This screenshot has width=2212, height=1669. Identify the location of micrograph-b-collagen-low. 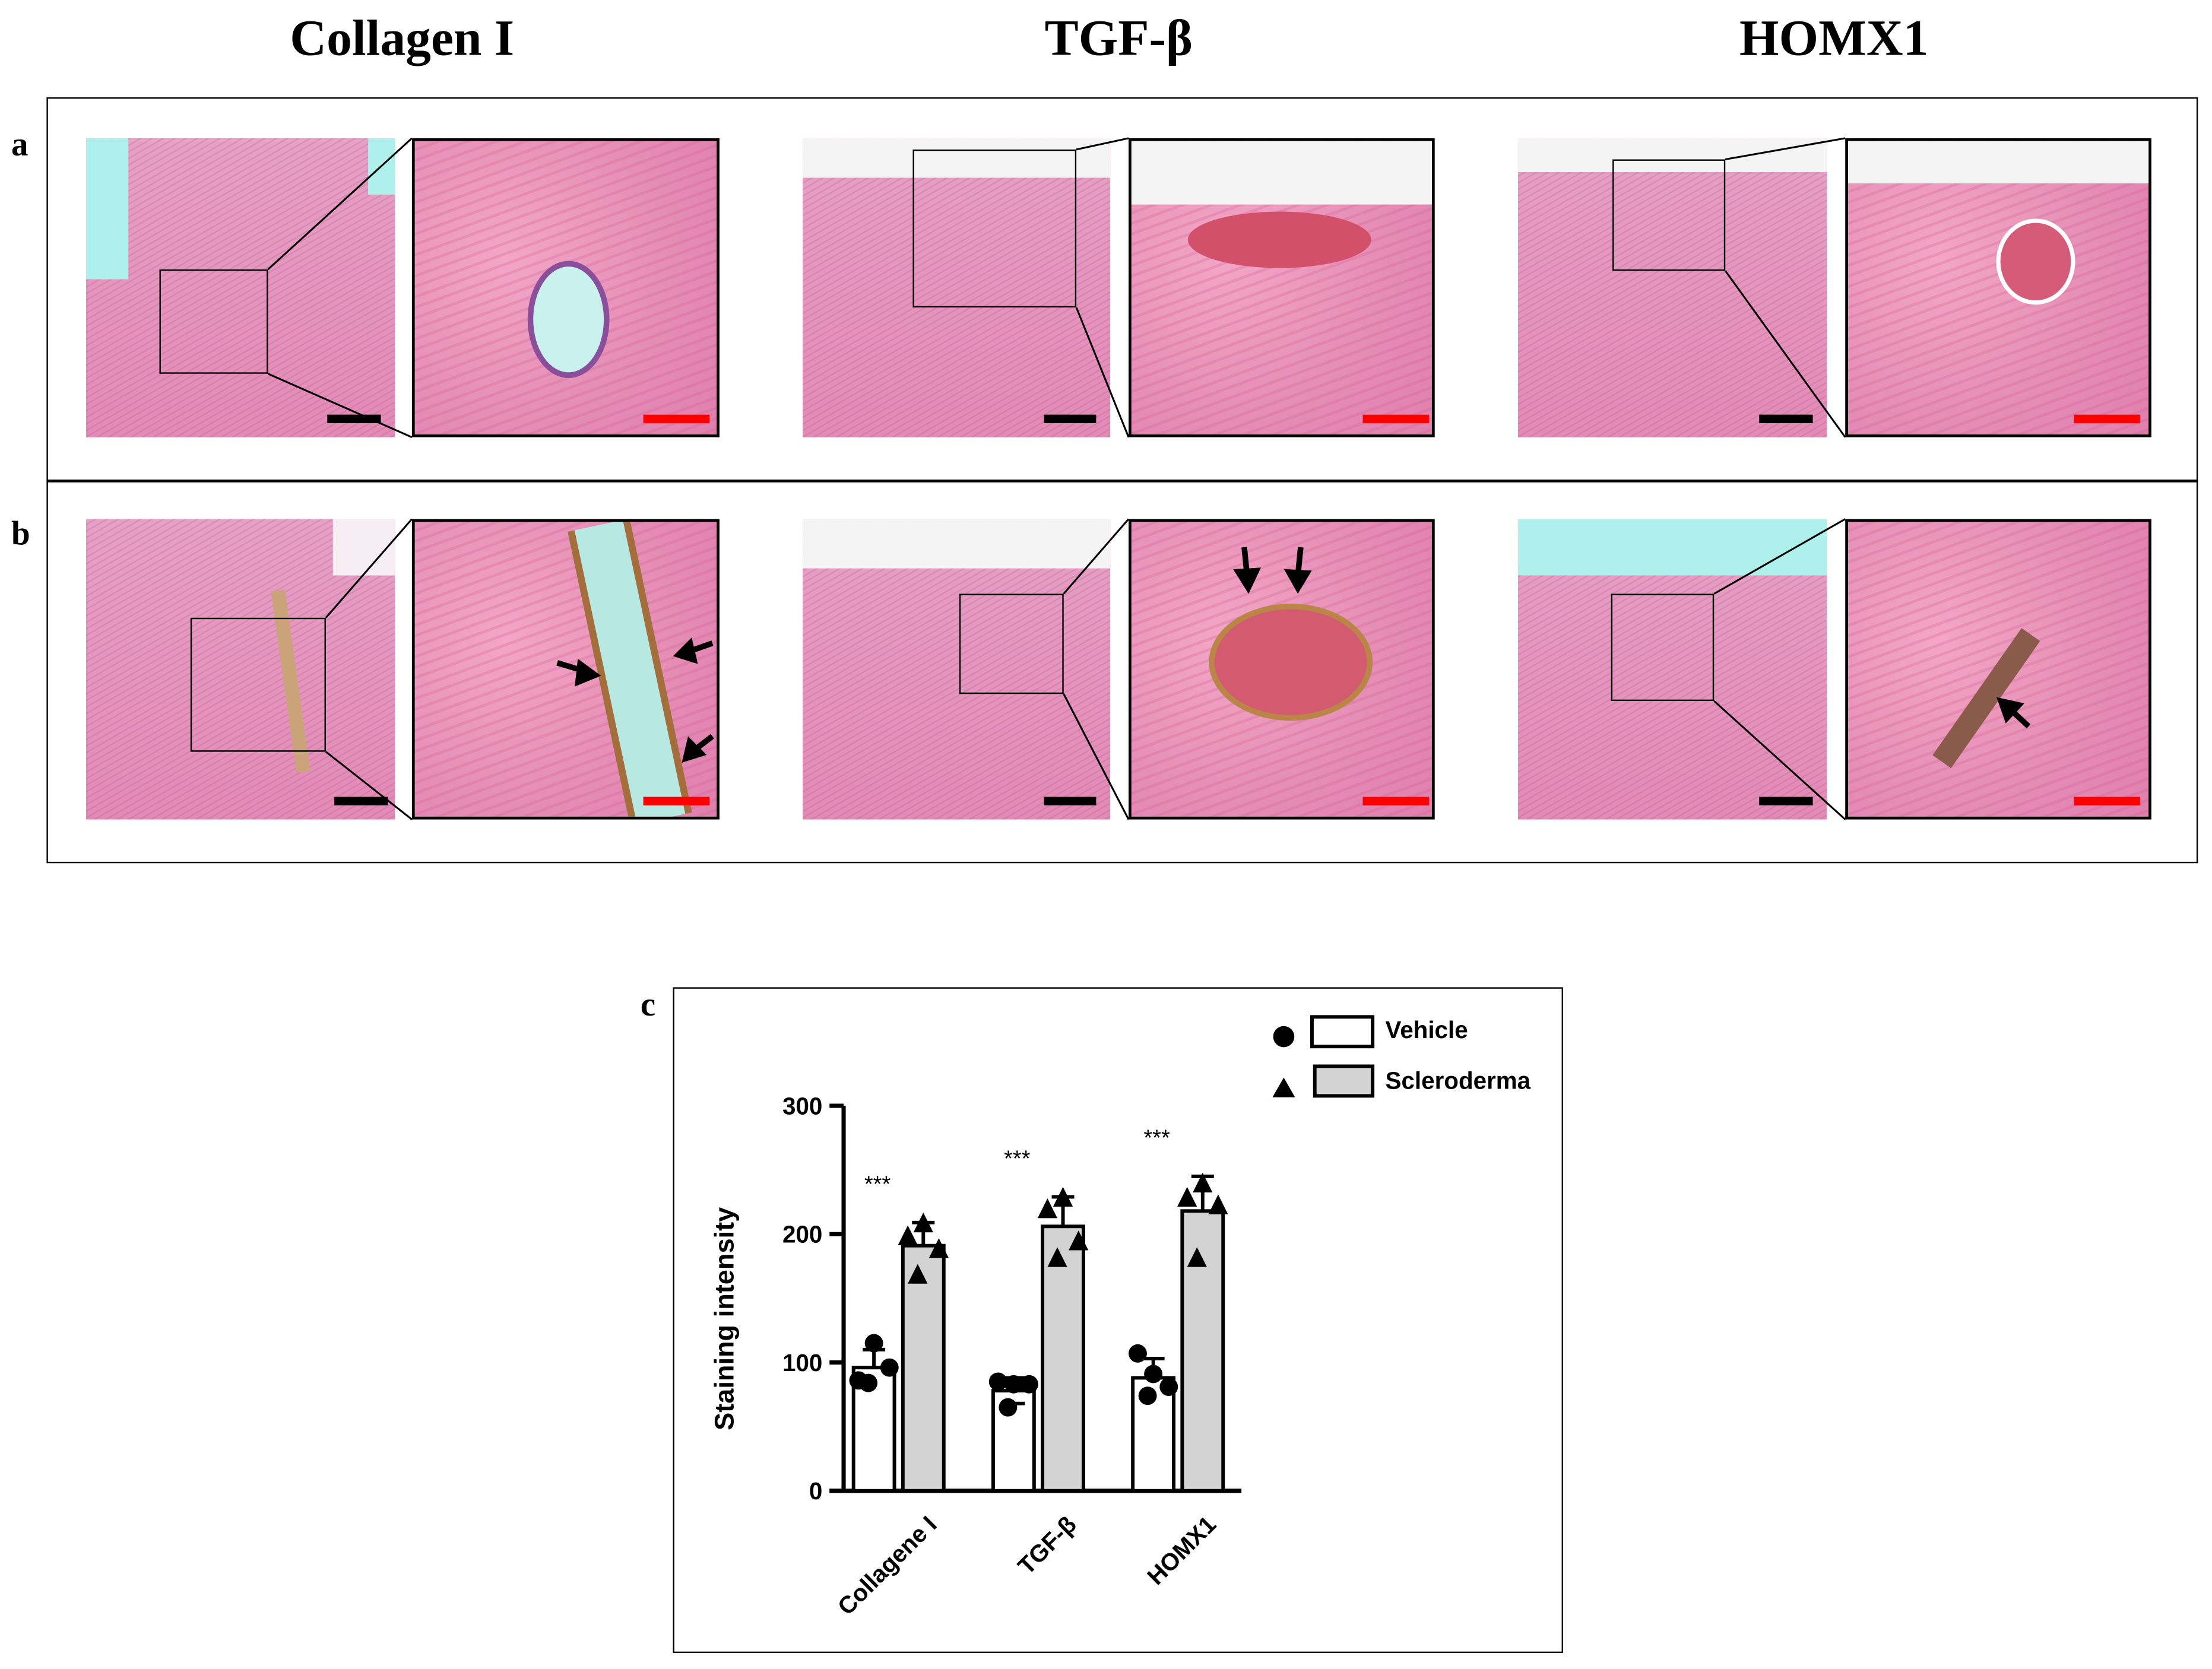
(240, 669).